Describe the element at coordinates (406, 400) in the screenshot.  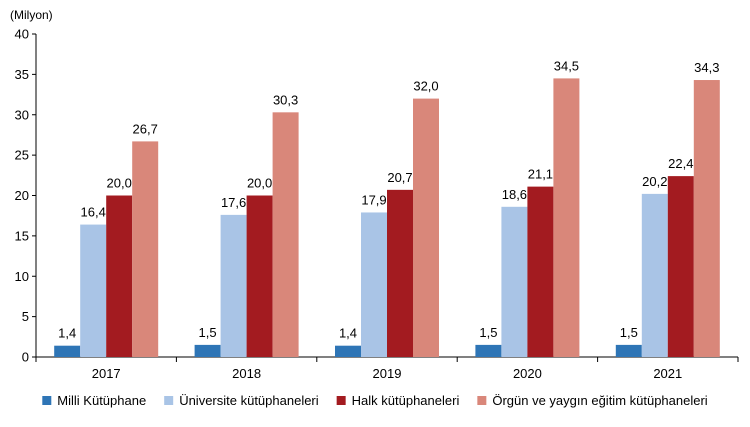
I see `legend-label: Halk kütüphaneleri` at that location.